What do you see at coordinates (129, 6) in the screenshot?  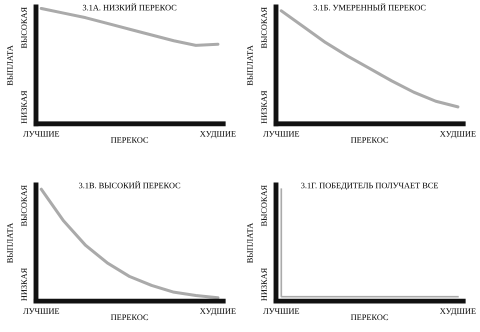 I see `chart-title: 3.1А. НИЗКИЙ ПЕРЕКОС` at bounding box center [129, 6].